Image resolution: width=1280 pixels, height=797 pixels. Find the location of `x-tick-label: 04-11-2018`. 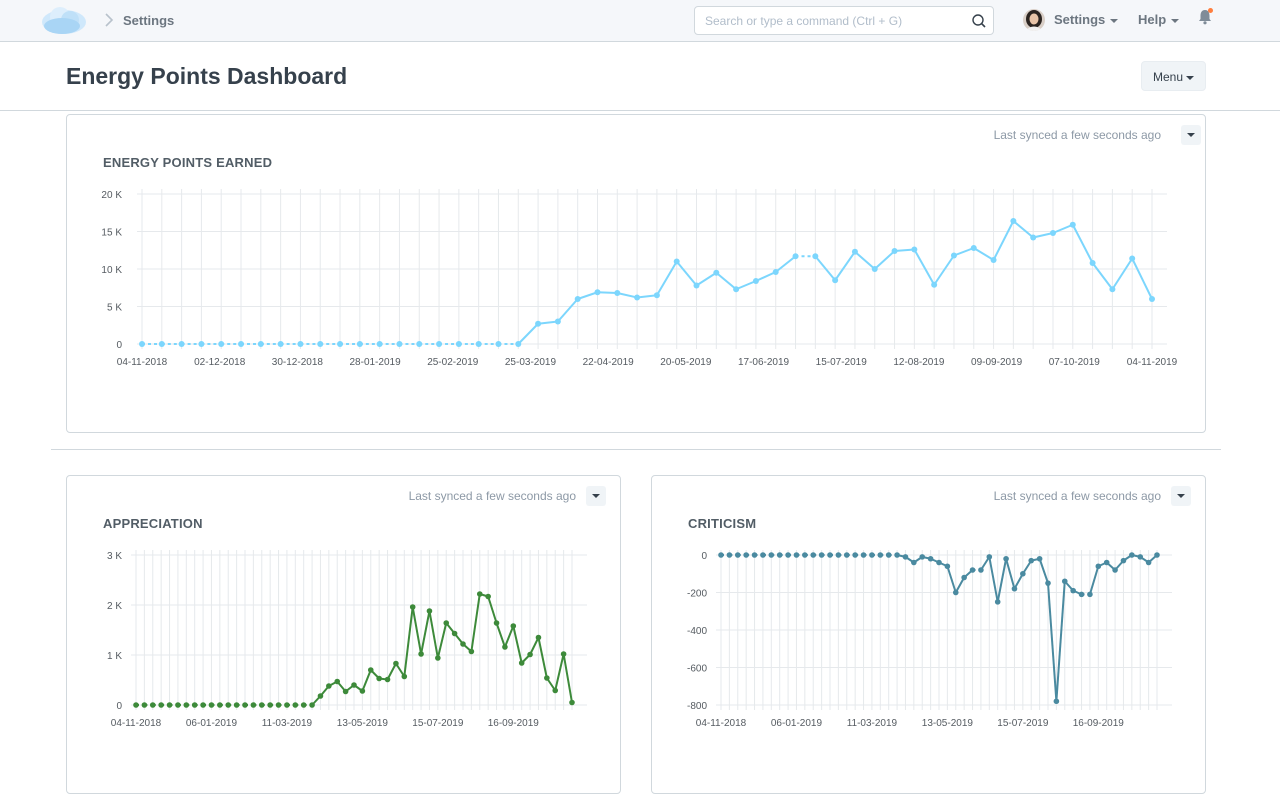

x-tick-label: 04-11-2018 is located at coordinates (142, 362).